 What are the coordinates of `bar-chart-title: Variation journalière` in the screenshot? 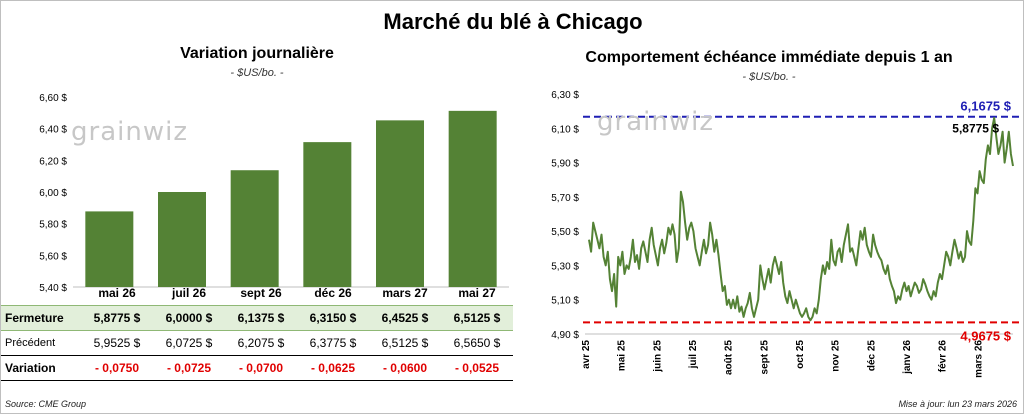 It's located at (257, 53).